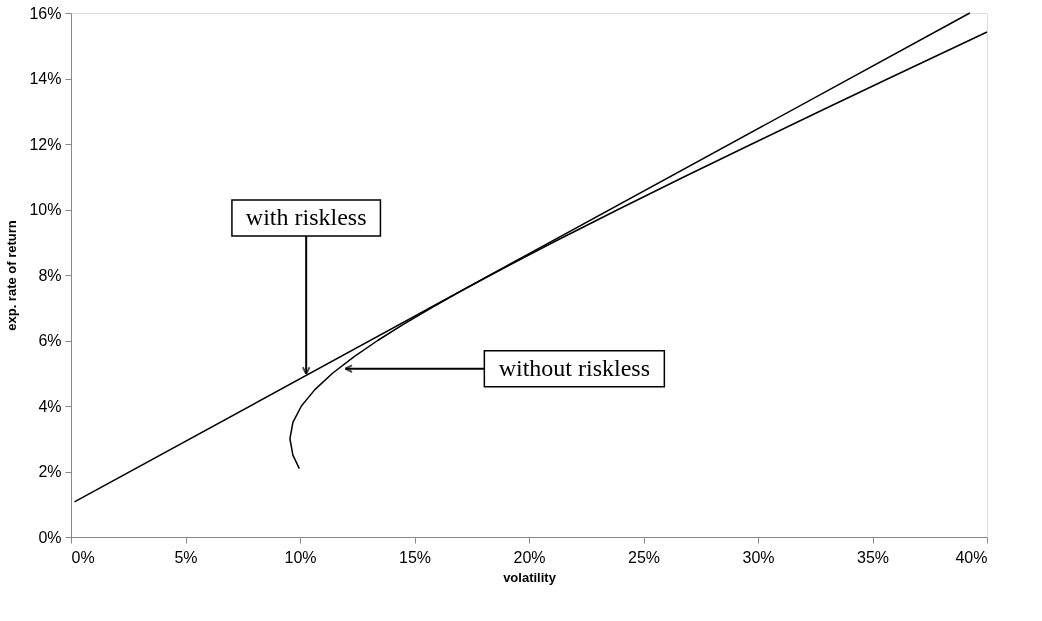 Image resolution: width=1042 pixels, height=621 pixels. What do you see at coordinates (45, 209) in the screenshot?
I see `y-tick-label: 10%` at bounding box center [45, 209].